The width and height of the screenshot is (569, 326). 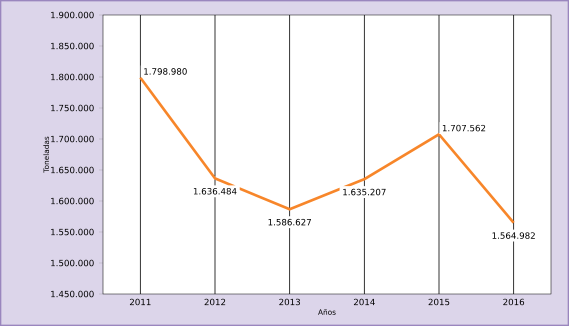 What do you see at coordinates (215, 191) in the screenshot?
I see `data-label: 1.636.484` at bounding box center [215, 191].